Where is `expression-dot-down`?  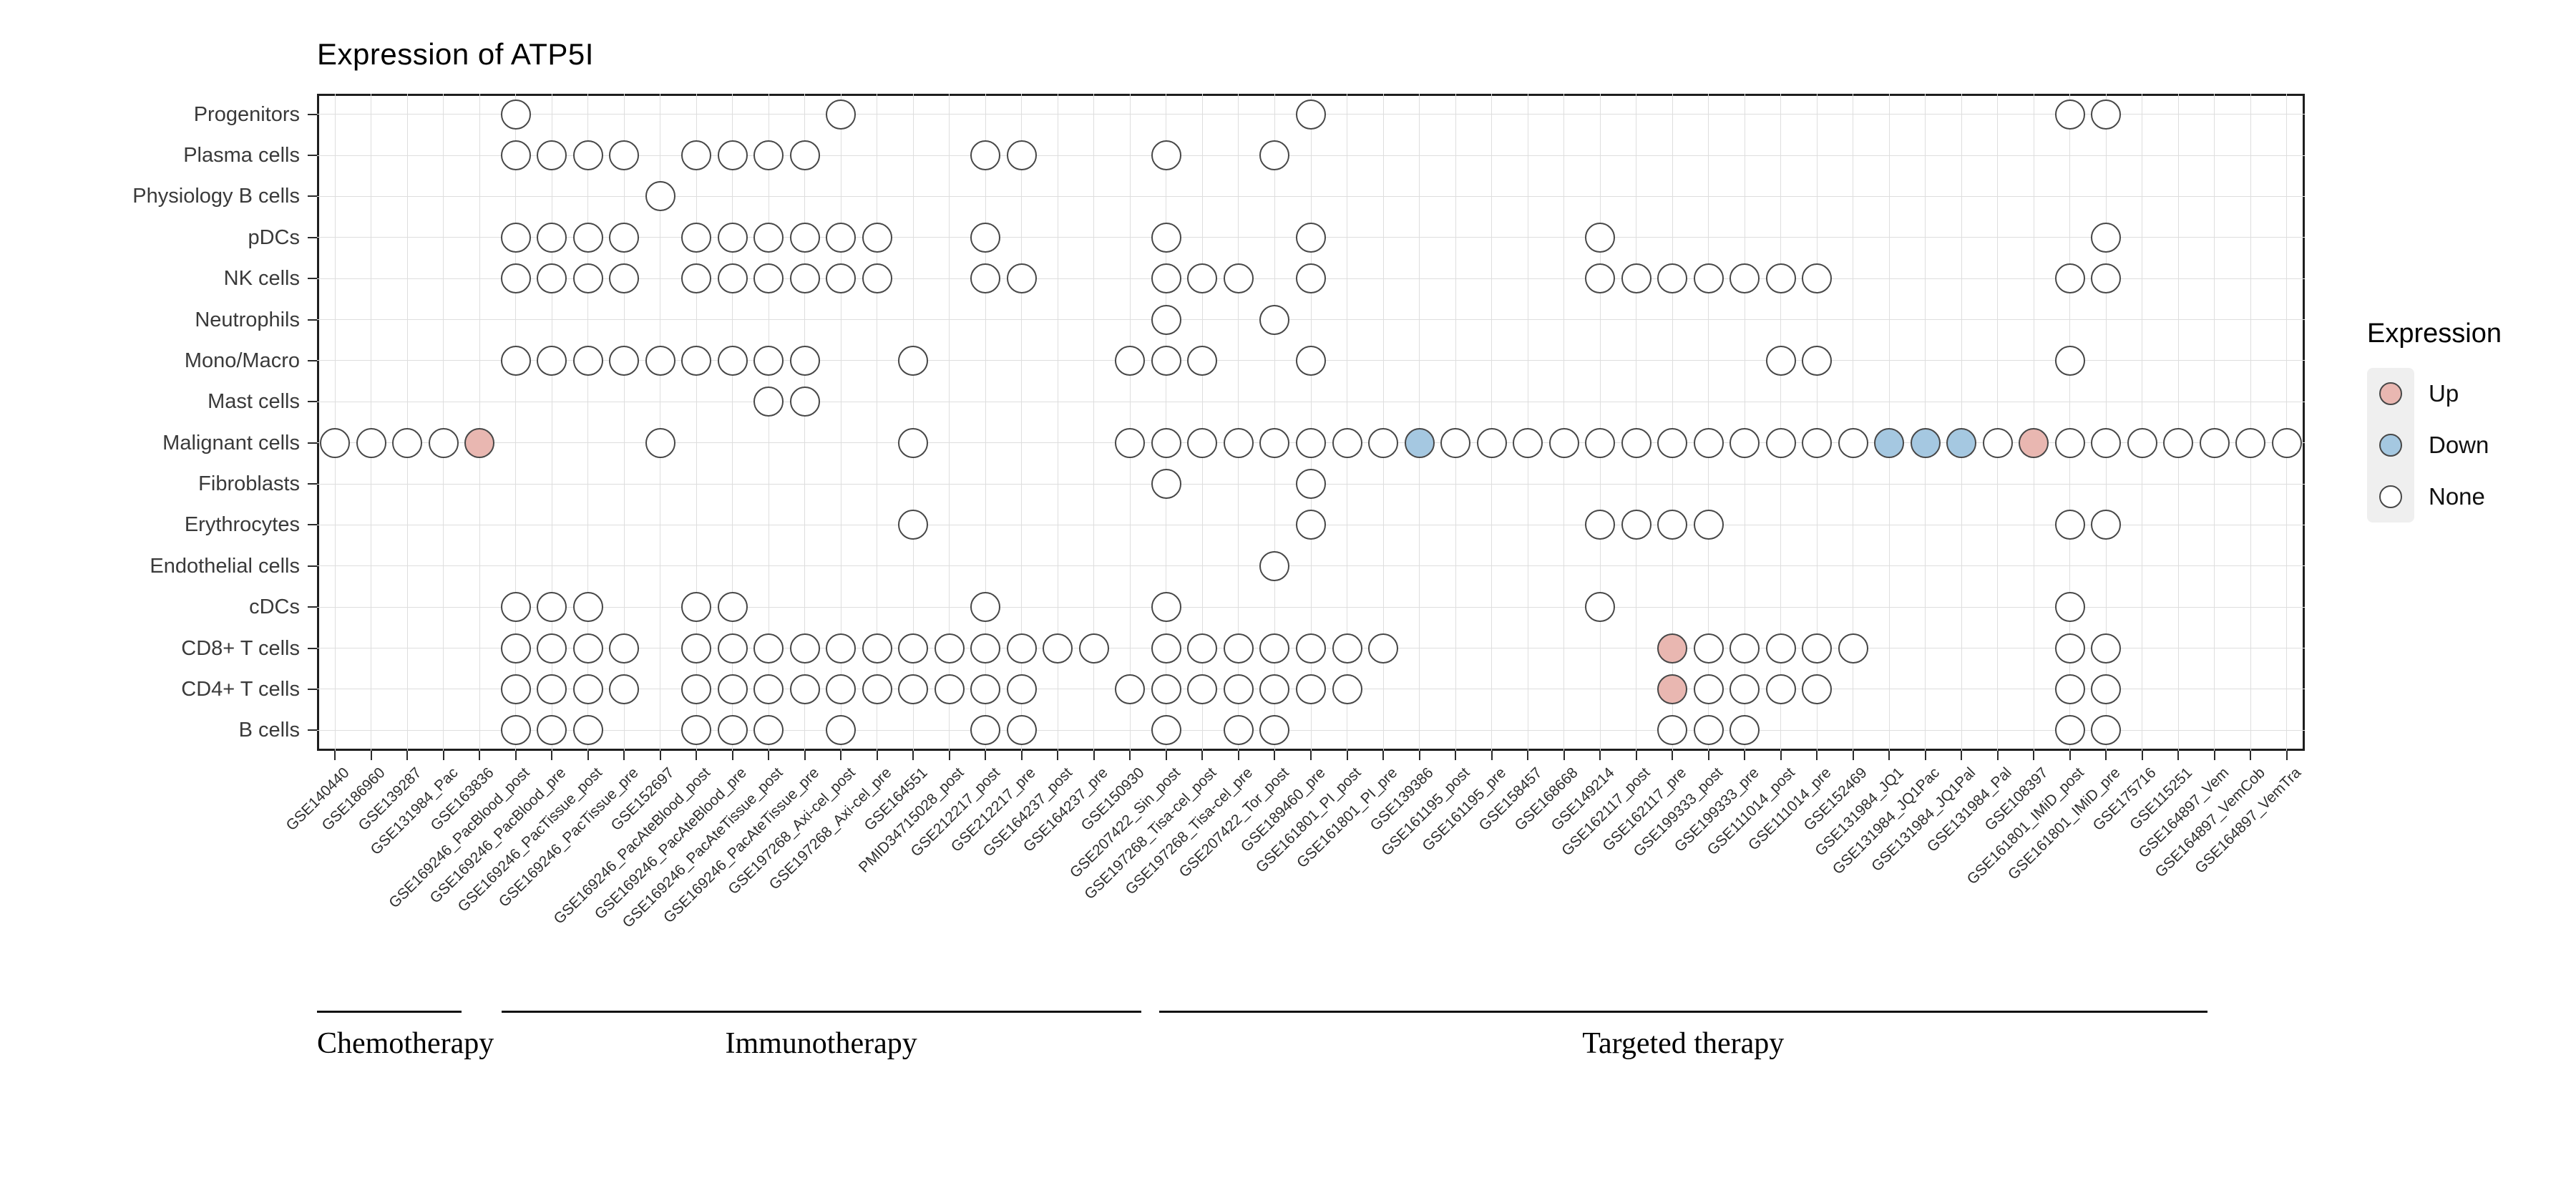
expression-dot-down is located at coordinates (1889, 442).